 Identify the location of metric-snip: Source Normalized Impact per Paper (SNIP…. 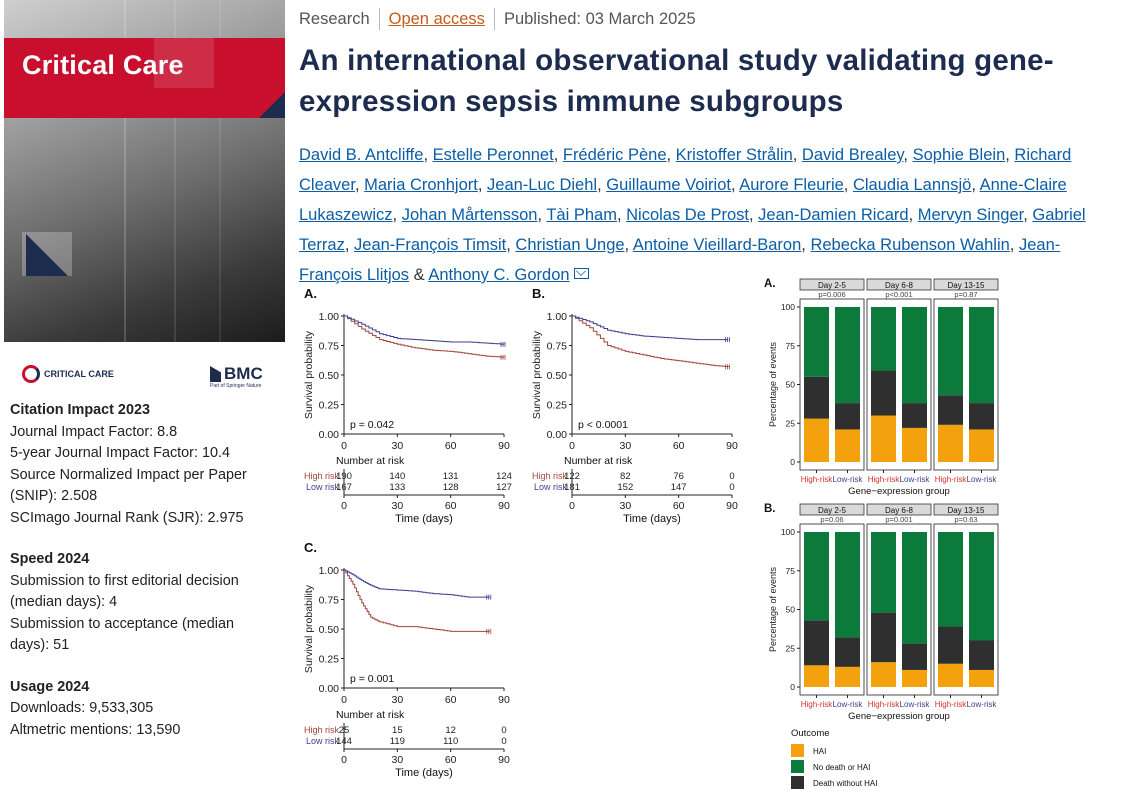
(128, 485).